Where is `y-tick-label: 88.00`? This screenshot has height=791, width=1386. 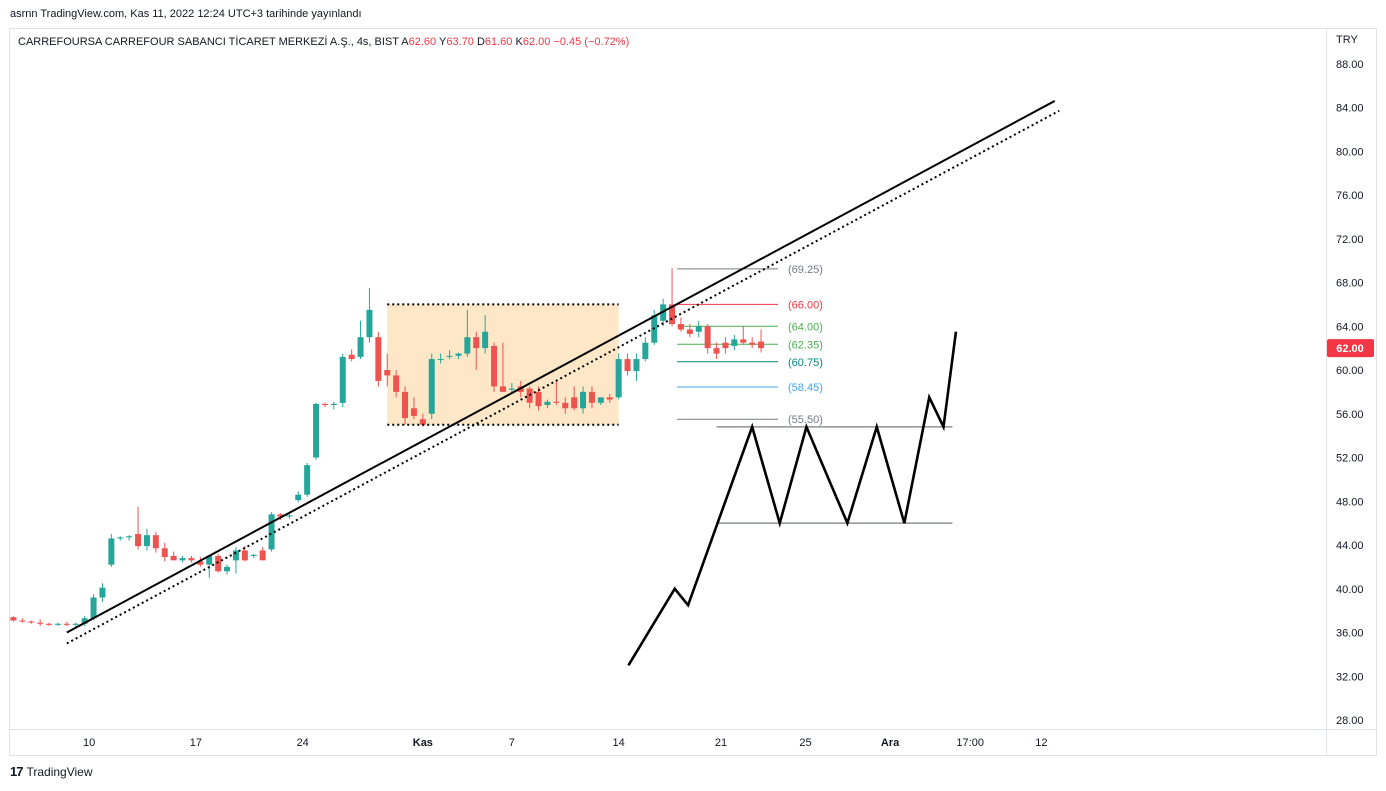
y-tick-label: 88.00 is located at coordinates (1350, 65).